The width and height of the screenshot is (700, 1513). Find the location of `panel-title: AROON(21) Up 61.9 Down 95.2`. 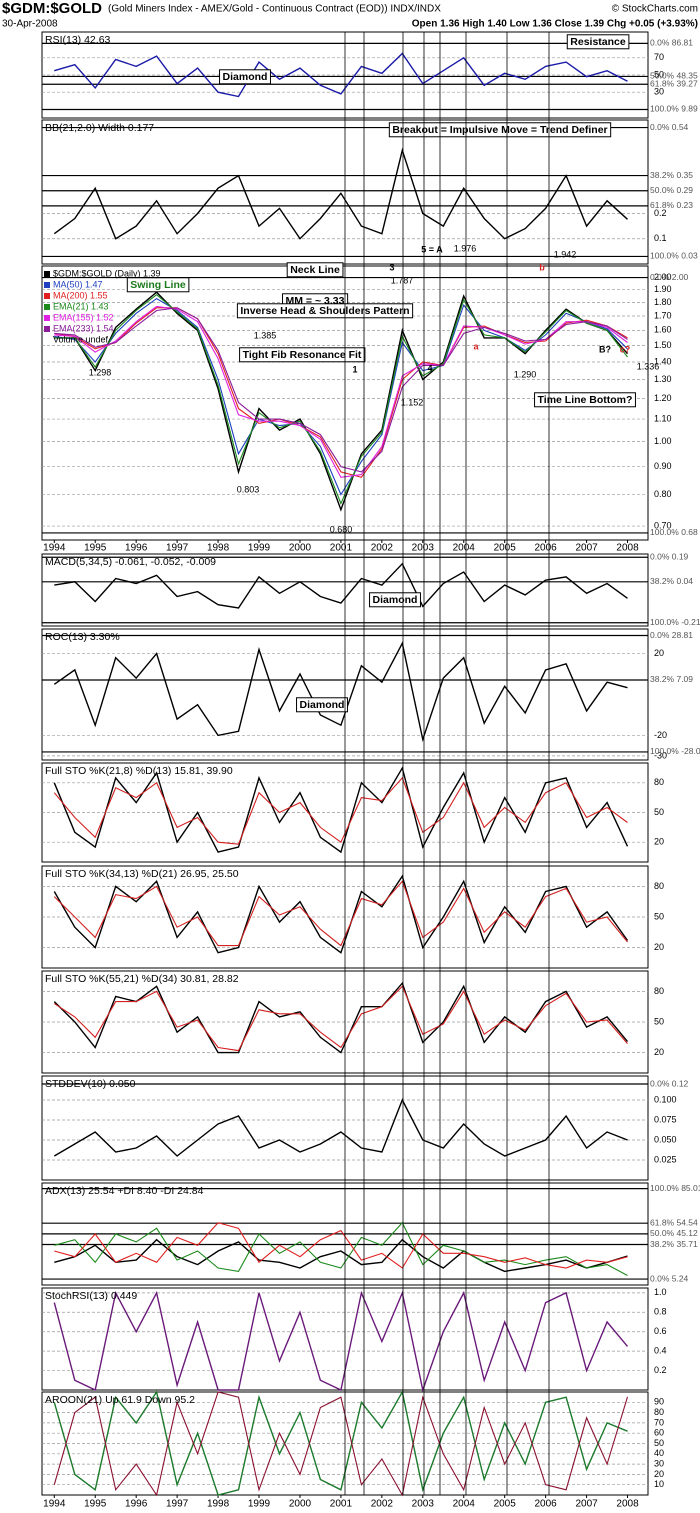

panel-title: AROON(21) Up 61.9 Down 95.2 is located at coordinates (120, 1400).